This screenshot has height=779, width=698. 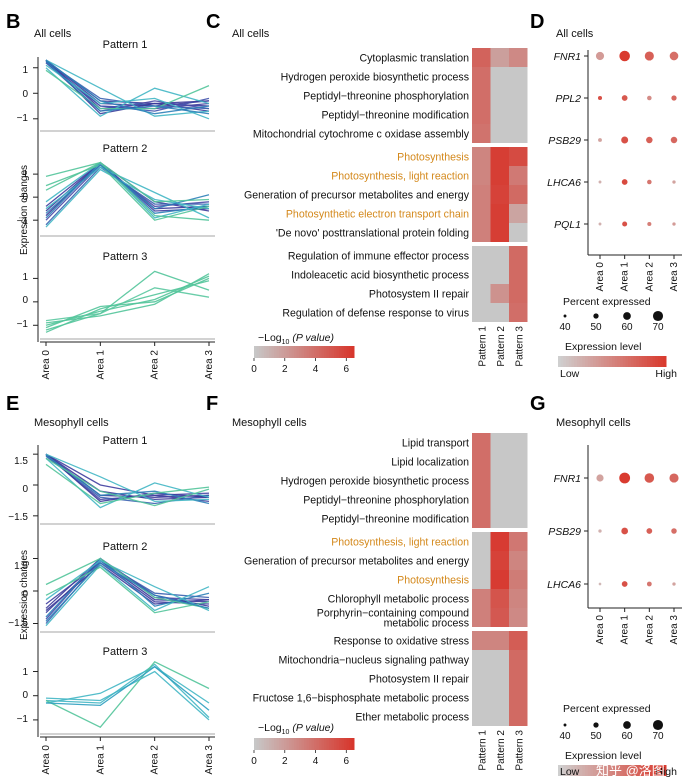 I want to click on panel-g-size-legend: Percent expressed 40 50 60 70, so click(x=611, y=722).